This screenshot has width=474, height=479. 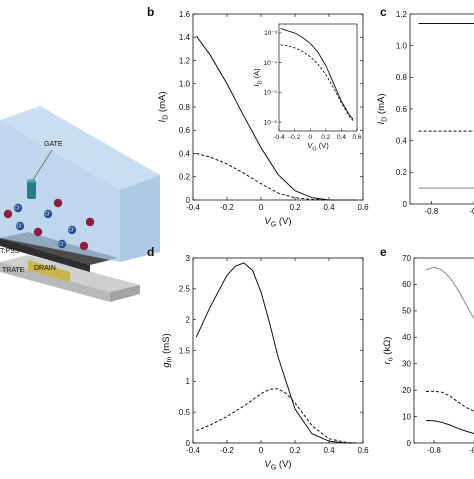 I want to click on chart-c: -0.8 -0. 0 0.2 0.4 0.6 0.8 1.0 1.2 ID (mA), so click(x=425, y=113).